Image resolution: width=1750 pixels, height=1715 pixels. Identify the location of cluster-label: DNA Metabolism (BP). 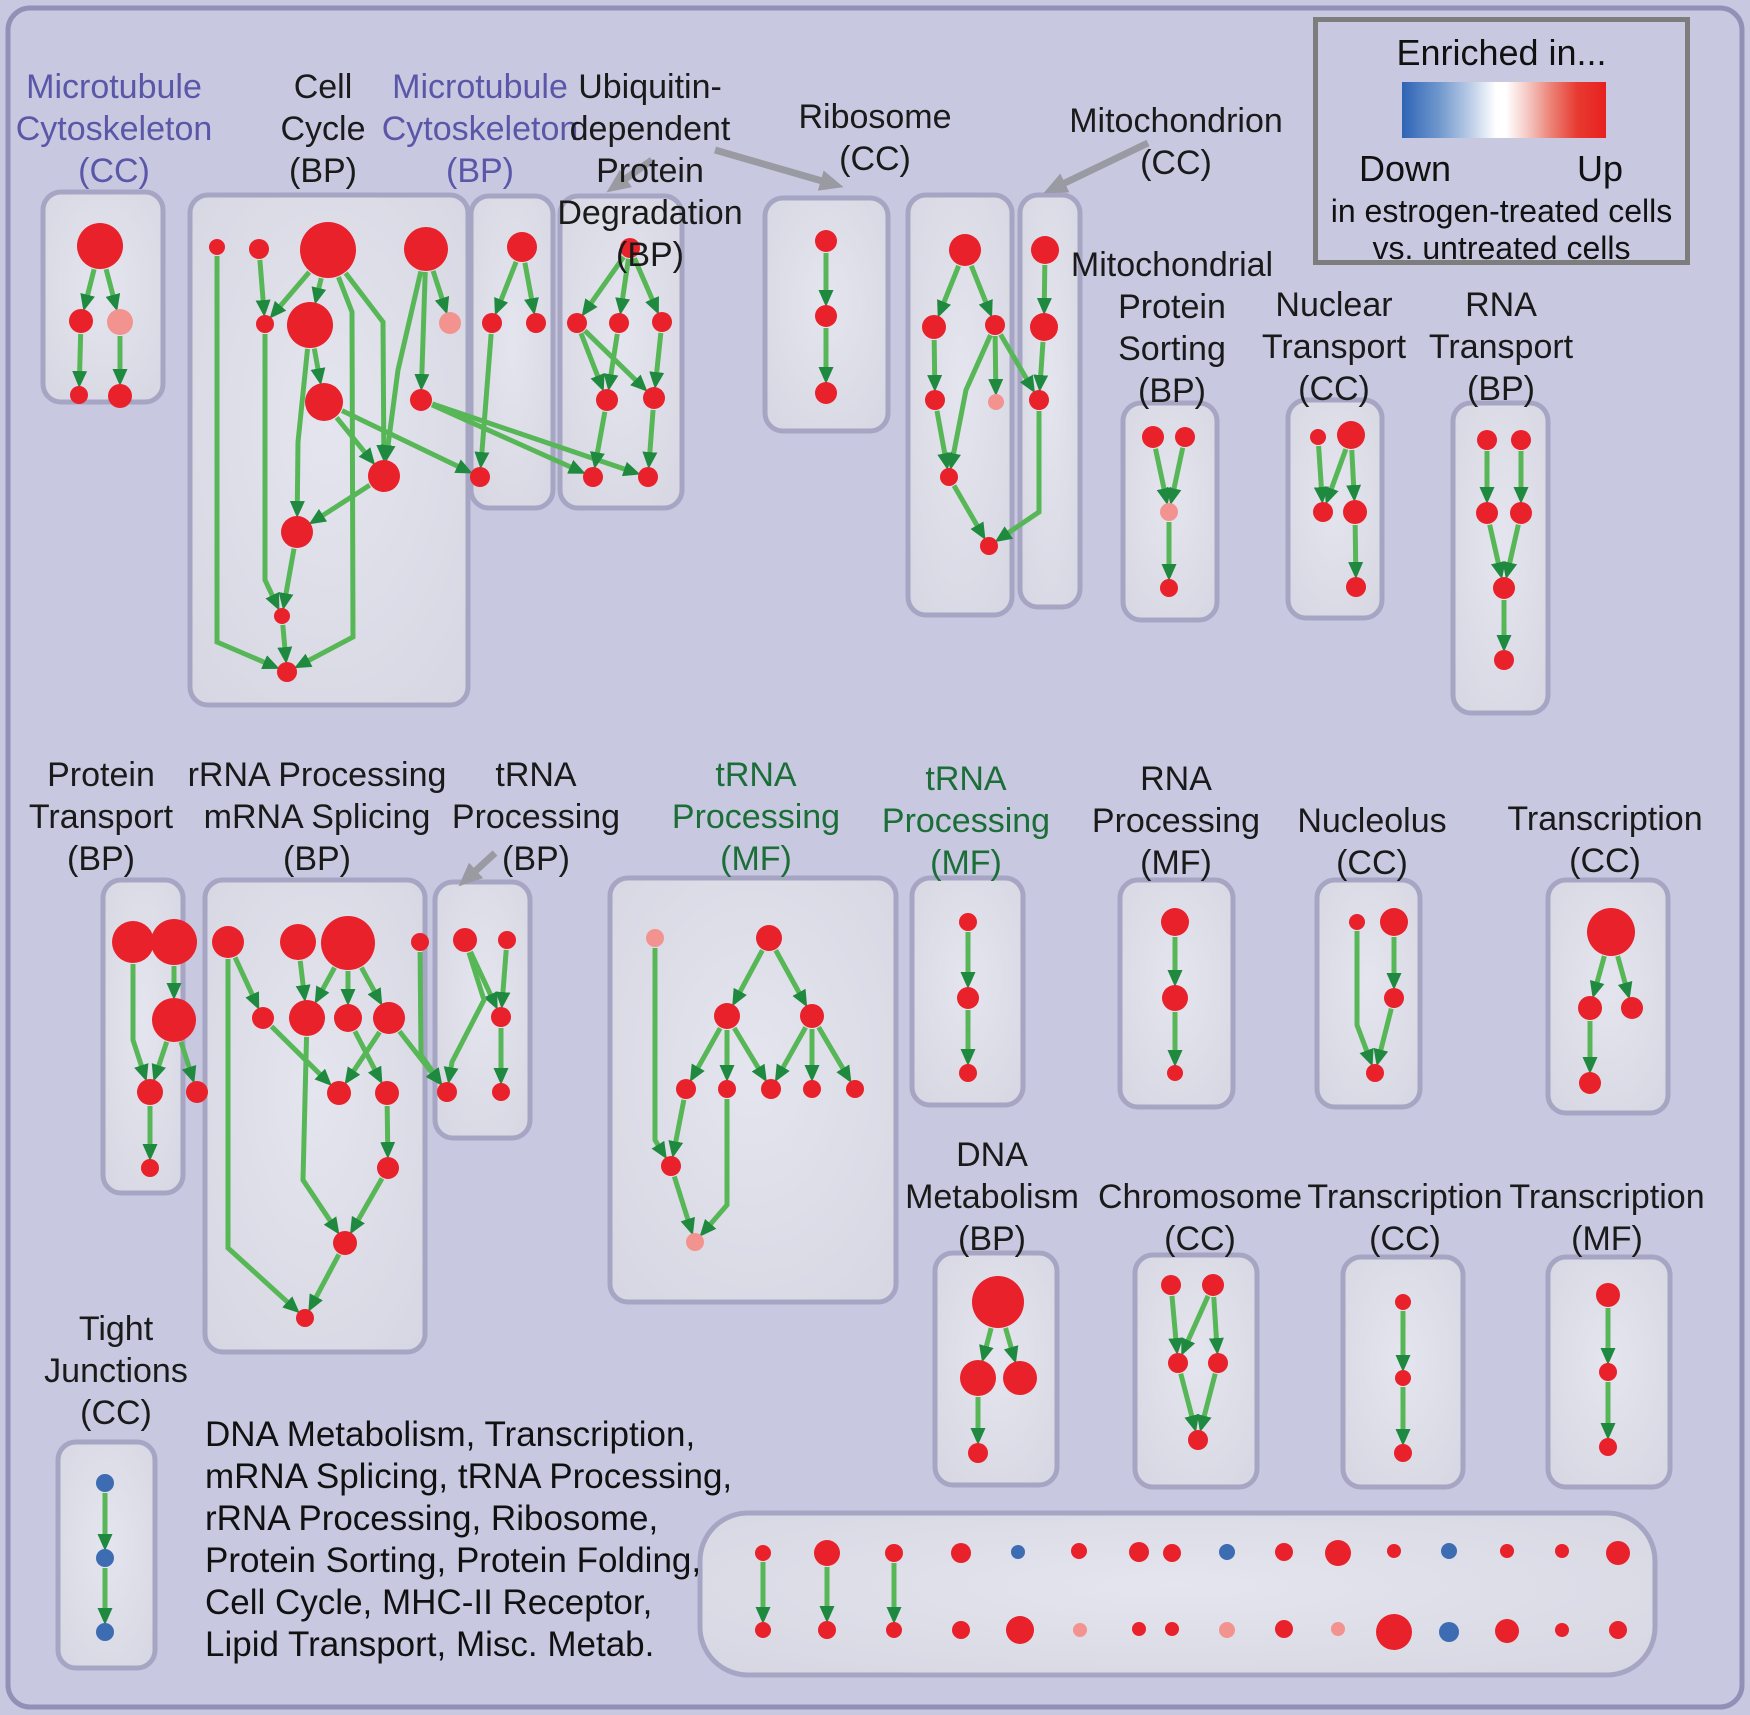
(992, 1197).